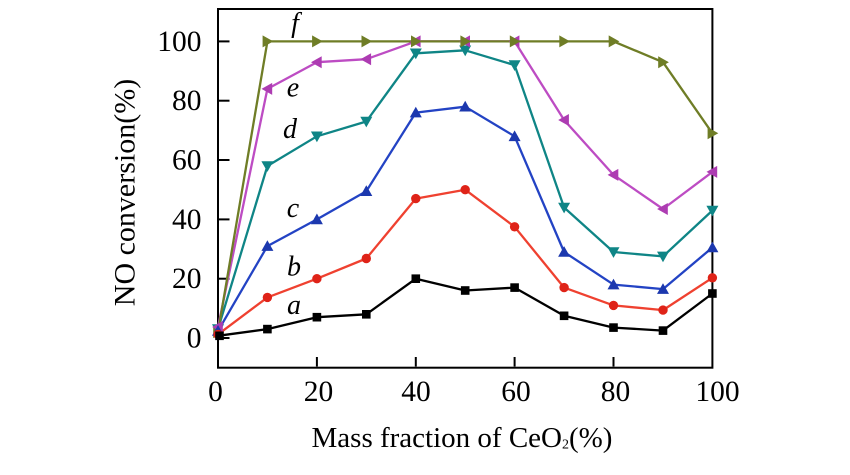 This screenshot has width=850, height=475. I want to click on svg-text: e, so click(293, 87).